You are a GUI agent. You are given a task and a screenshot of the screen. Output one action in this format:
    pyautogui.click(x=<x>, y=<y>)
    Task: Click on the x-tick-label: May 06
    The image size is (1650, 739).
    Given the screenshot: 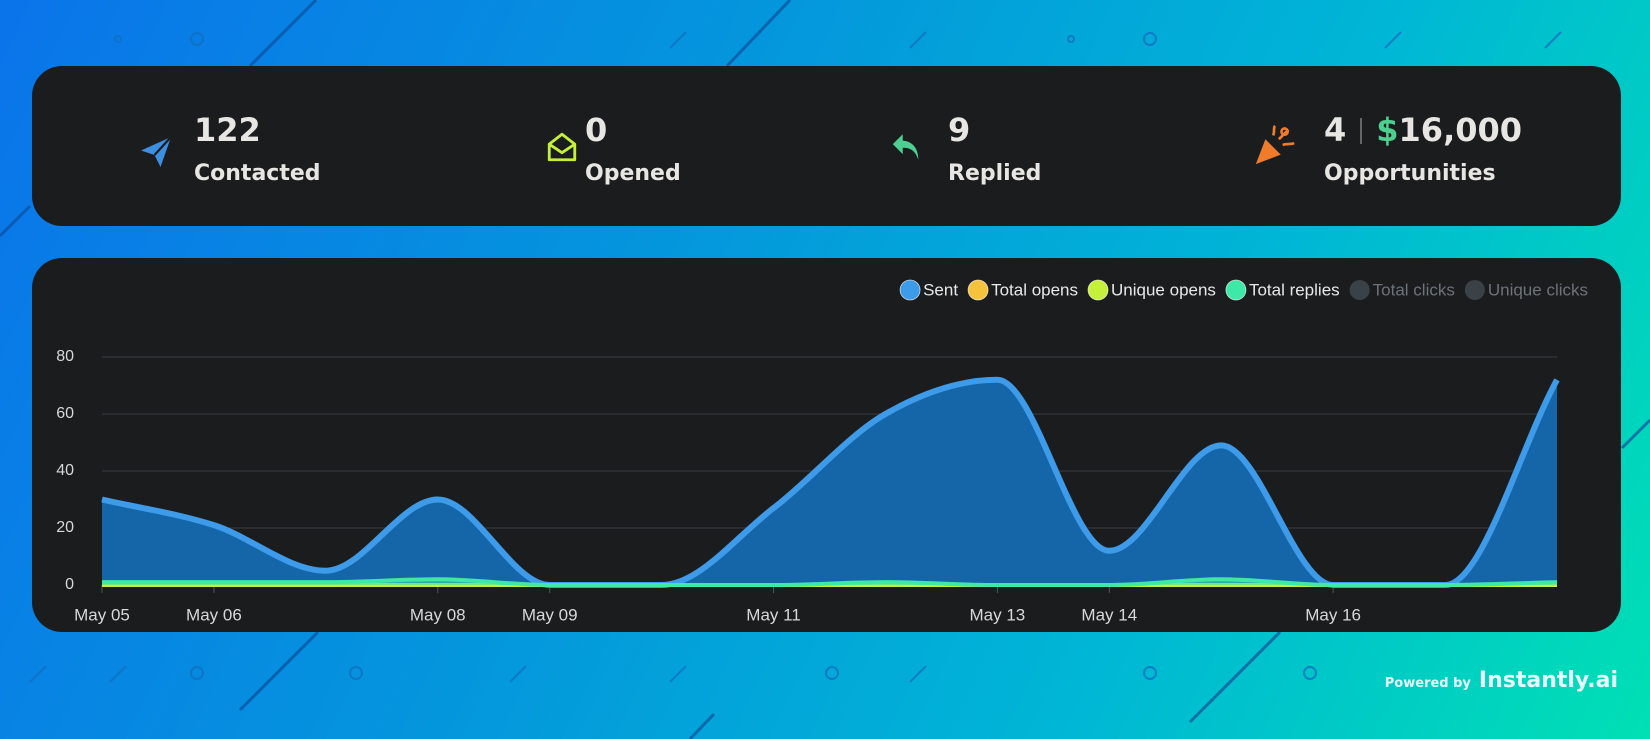 What is the action you would take?
    pyautogui.click(x=214, y=614)
    